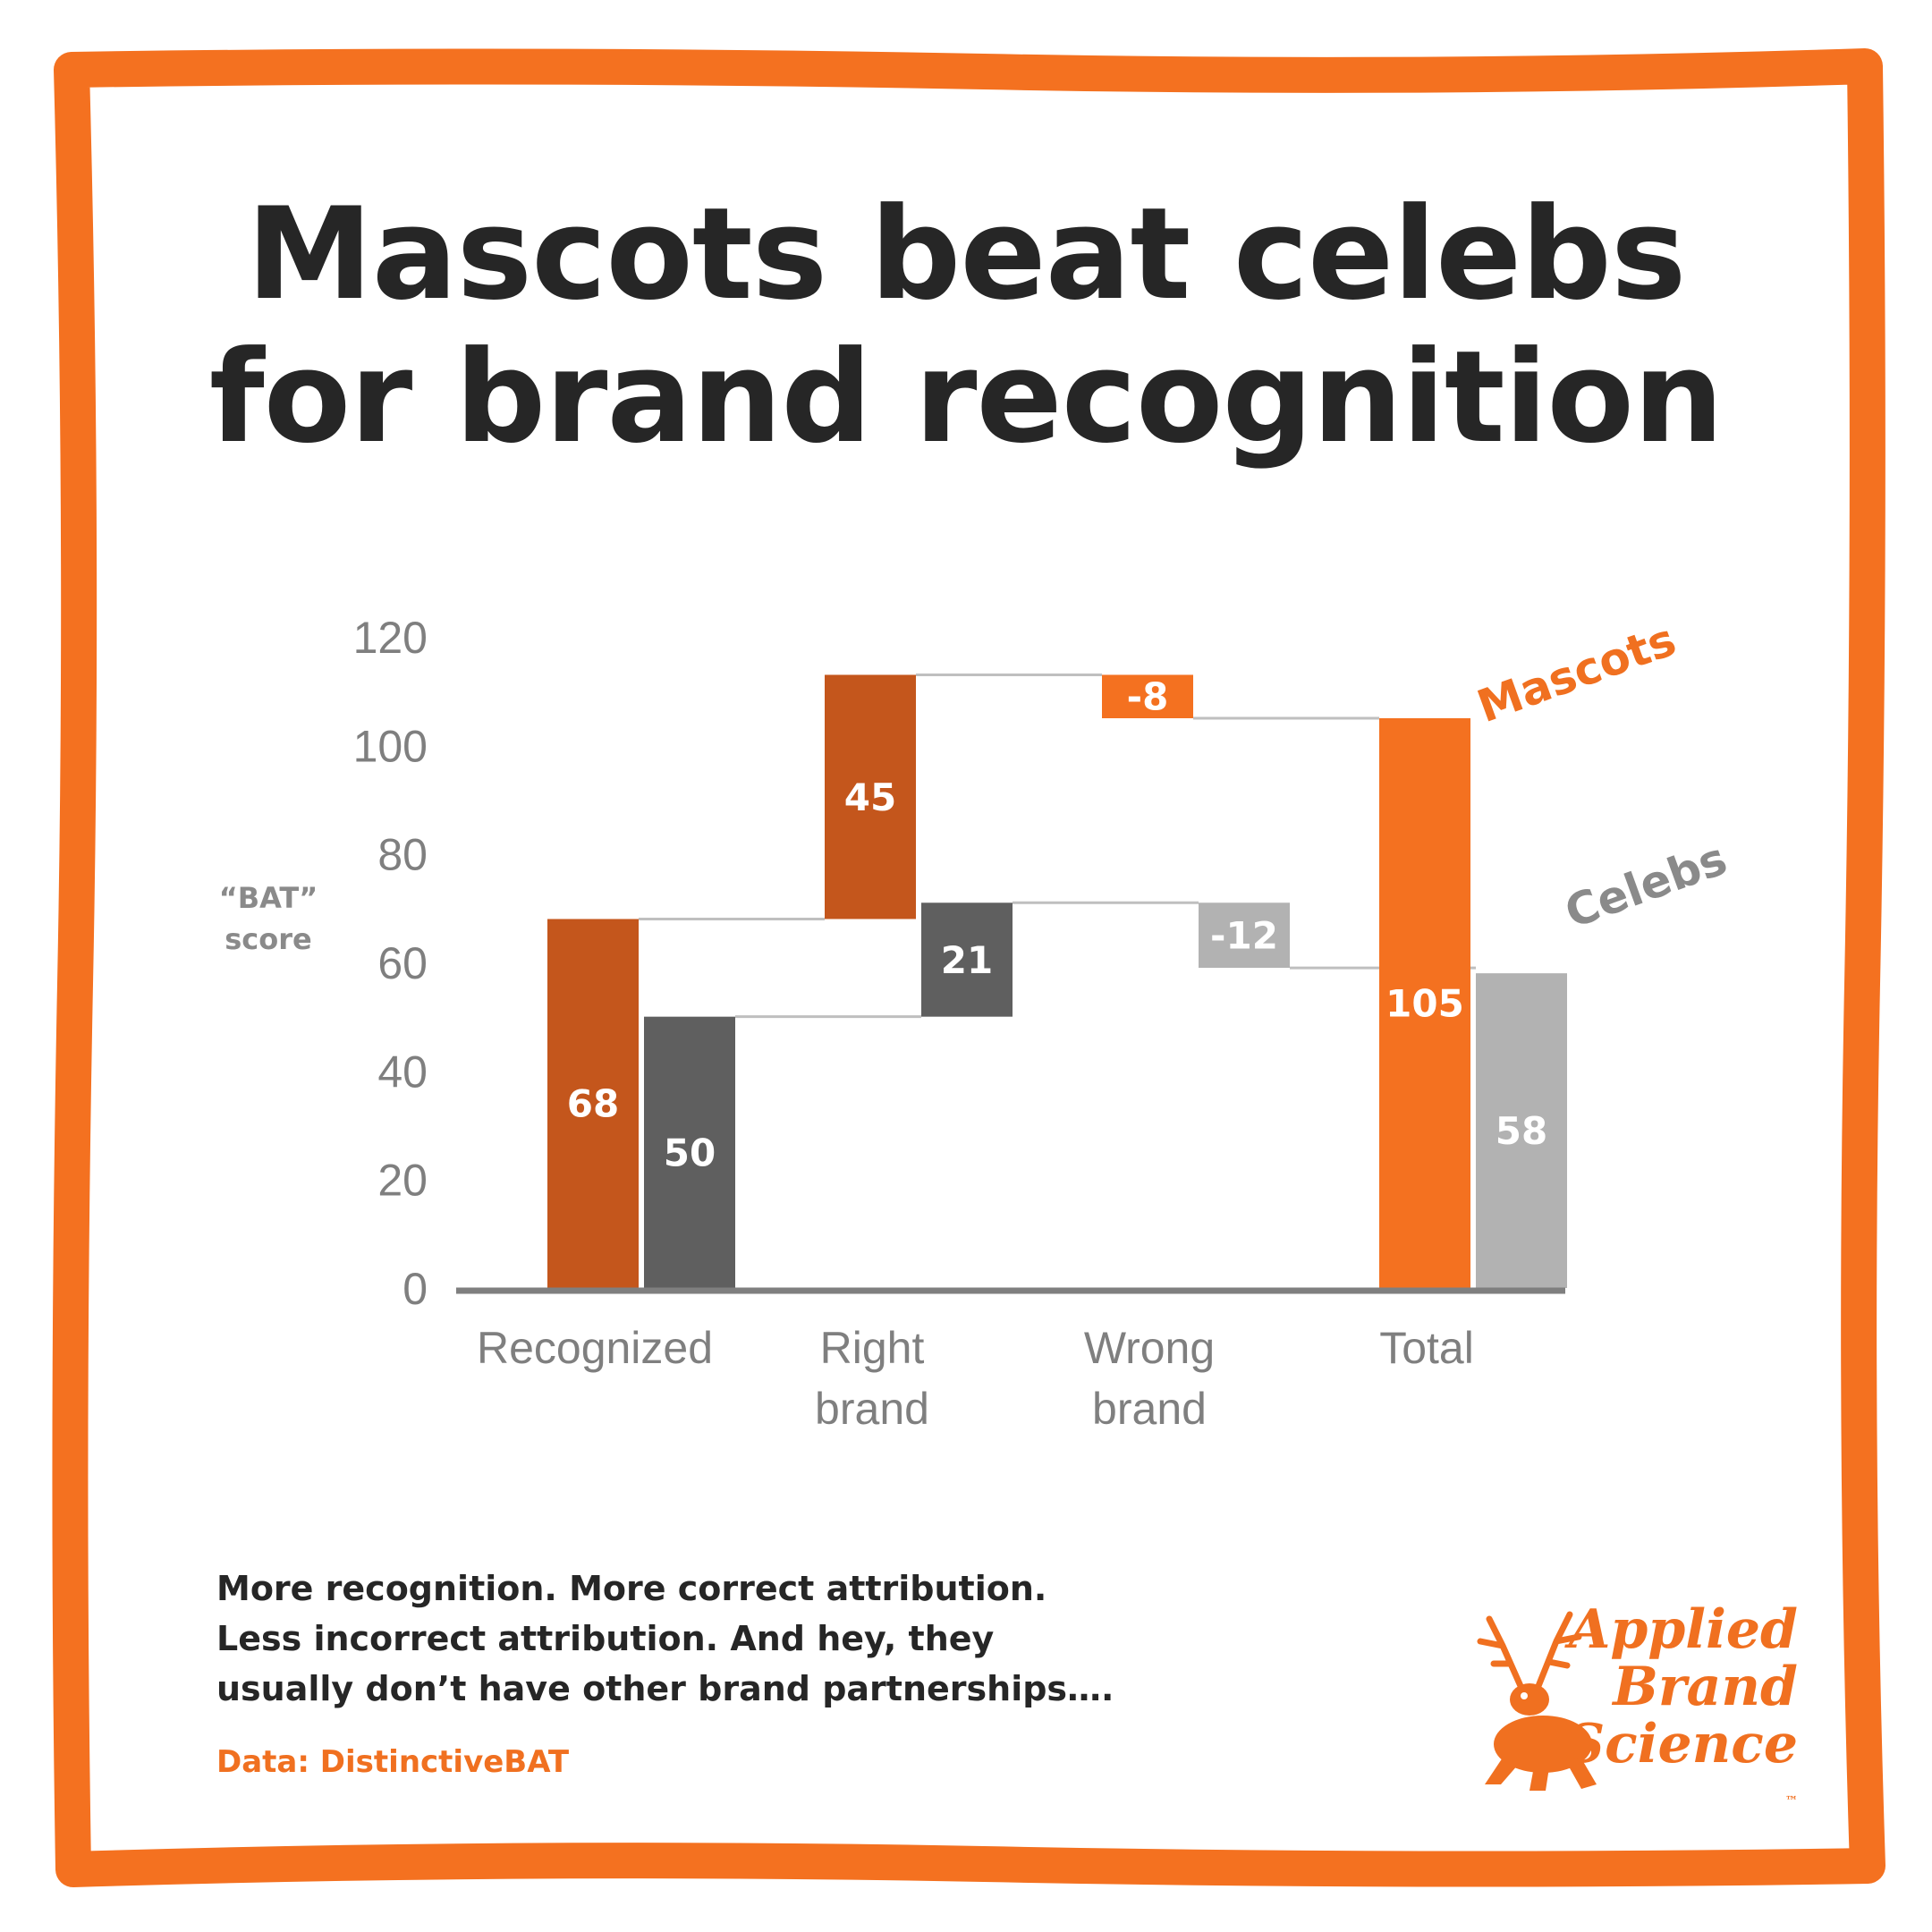 The image size is (1932, 1932). I want to click on celebs-bar-label: -12, so click(1244, 936).